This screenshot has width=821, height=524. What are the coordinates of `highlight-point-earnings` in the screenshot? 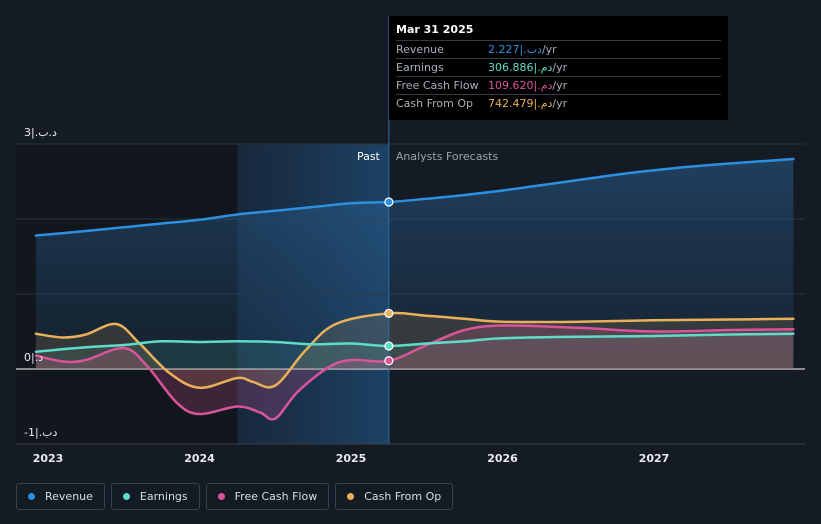 It's located at (389, 346).